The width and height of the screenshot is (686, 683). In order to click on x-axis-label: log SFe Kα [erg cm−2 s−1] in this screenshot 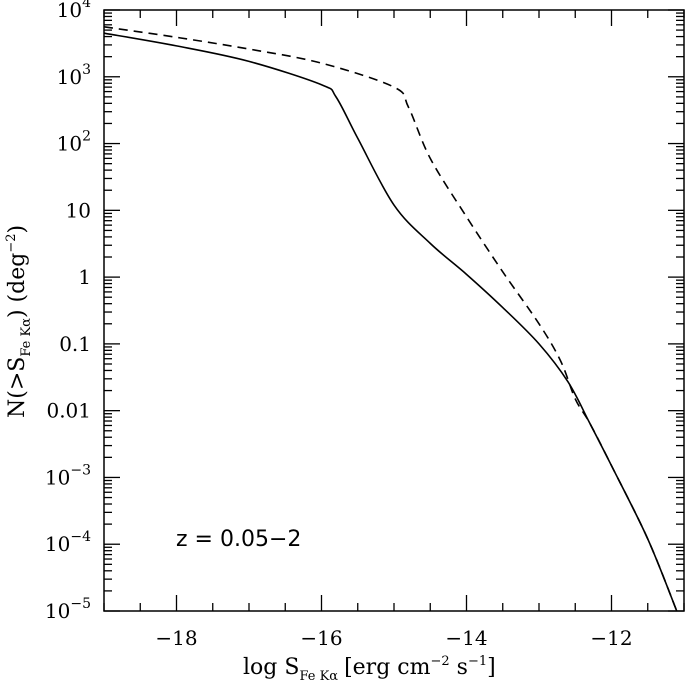, I will do `click(369, 668)`.